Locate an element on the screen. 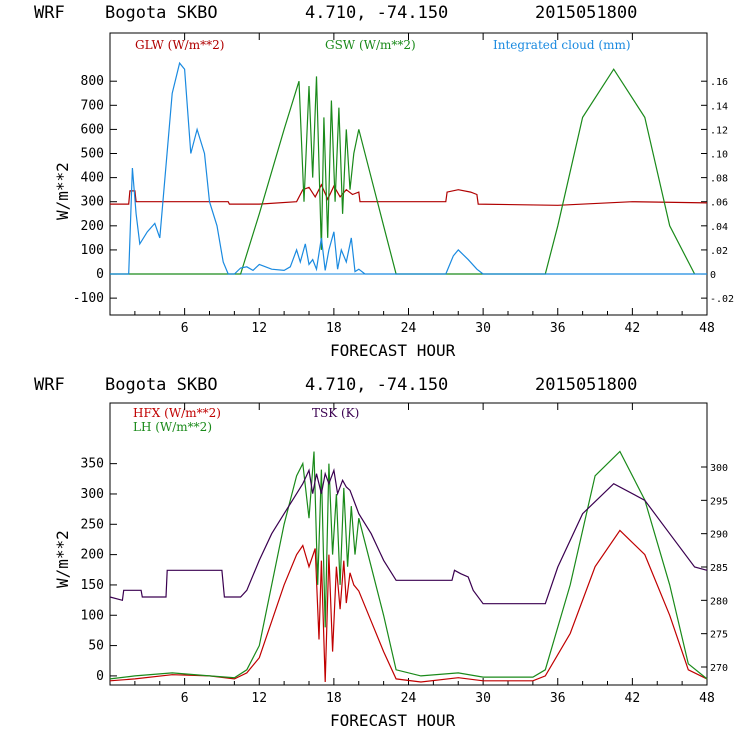 The width and height of the screenshot is (740, 740). y2-tick-label: .14 is located at coordinates (719, 106).